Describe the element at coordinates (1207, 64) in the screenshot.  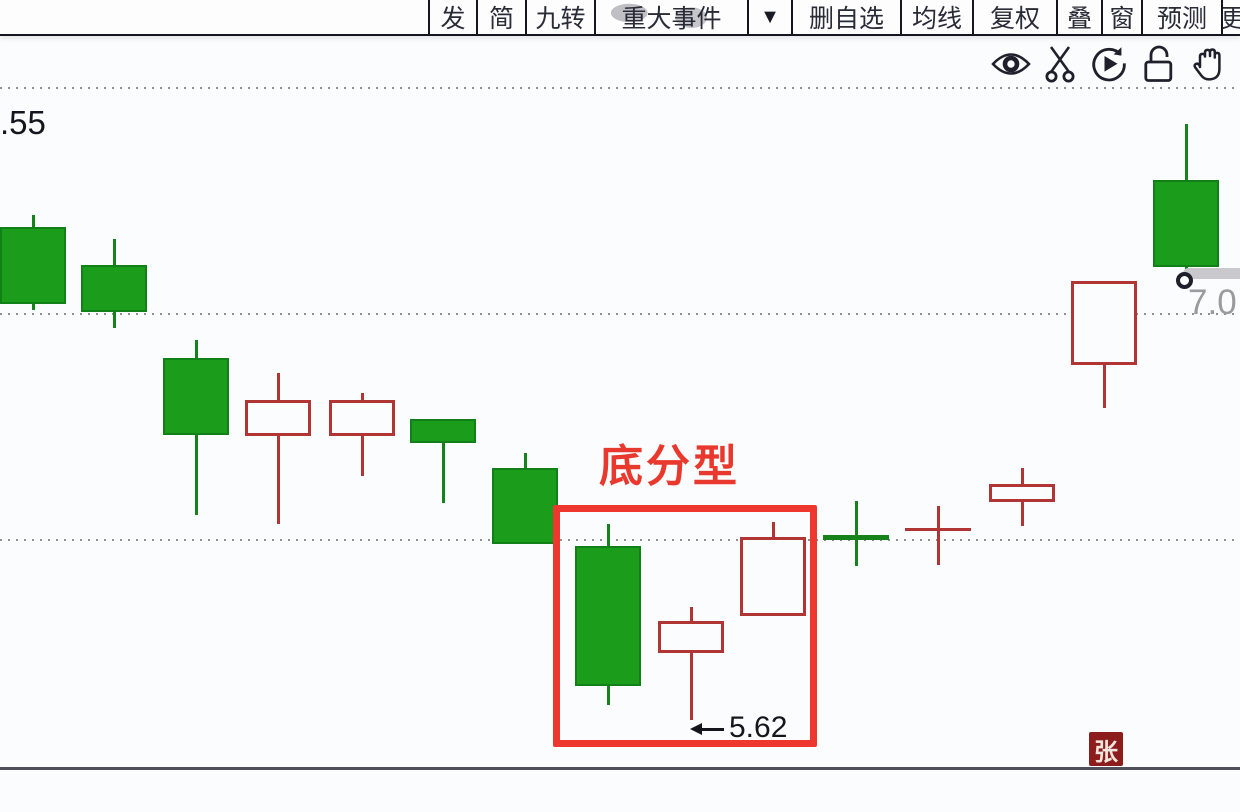
I see `hand-icon` at that location.